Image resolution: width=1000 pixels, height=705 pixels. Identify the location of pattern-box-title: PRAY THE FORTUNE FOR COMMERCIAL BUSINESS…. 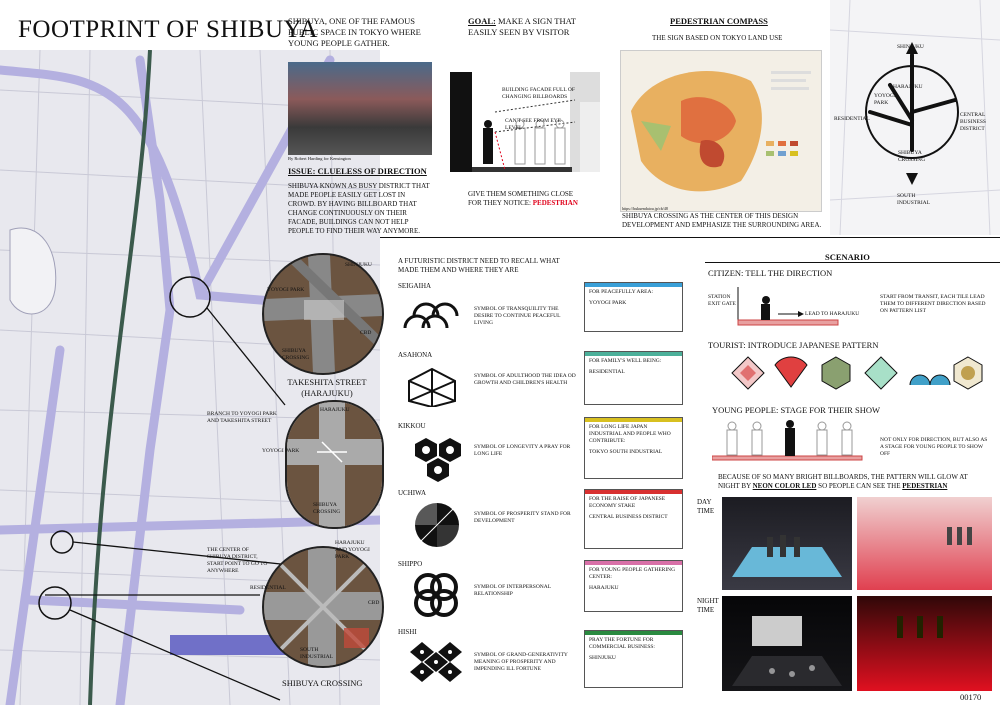
(622, 643).